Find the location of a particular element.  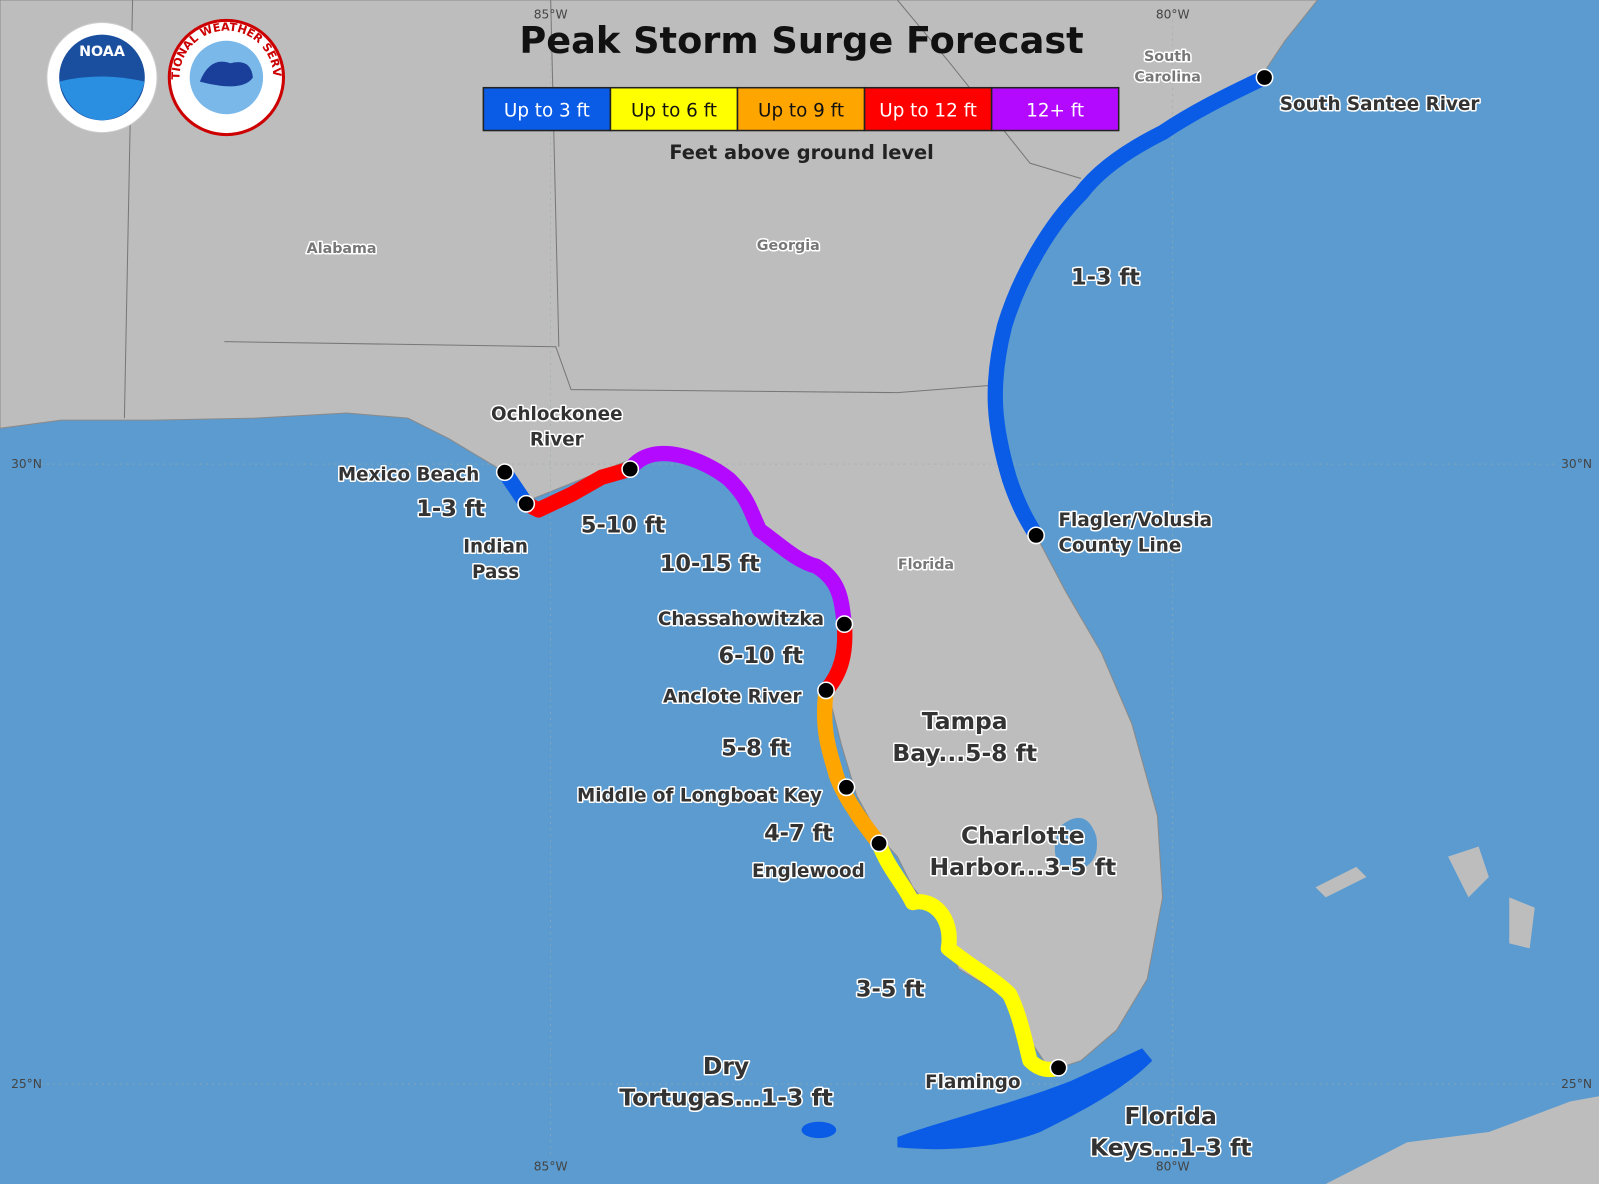

place-label-line: Mexico Beach is located at coordinates (408, 474).